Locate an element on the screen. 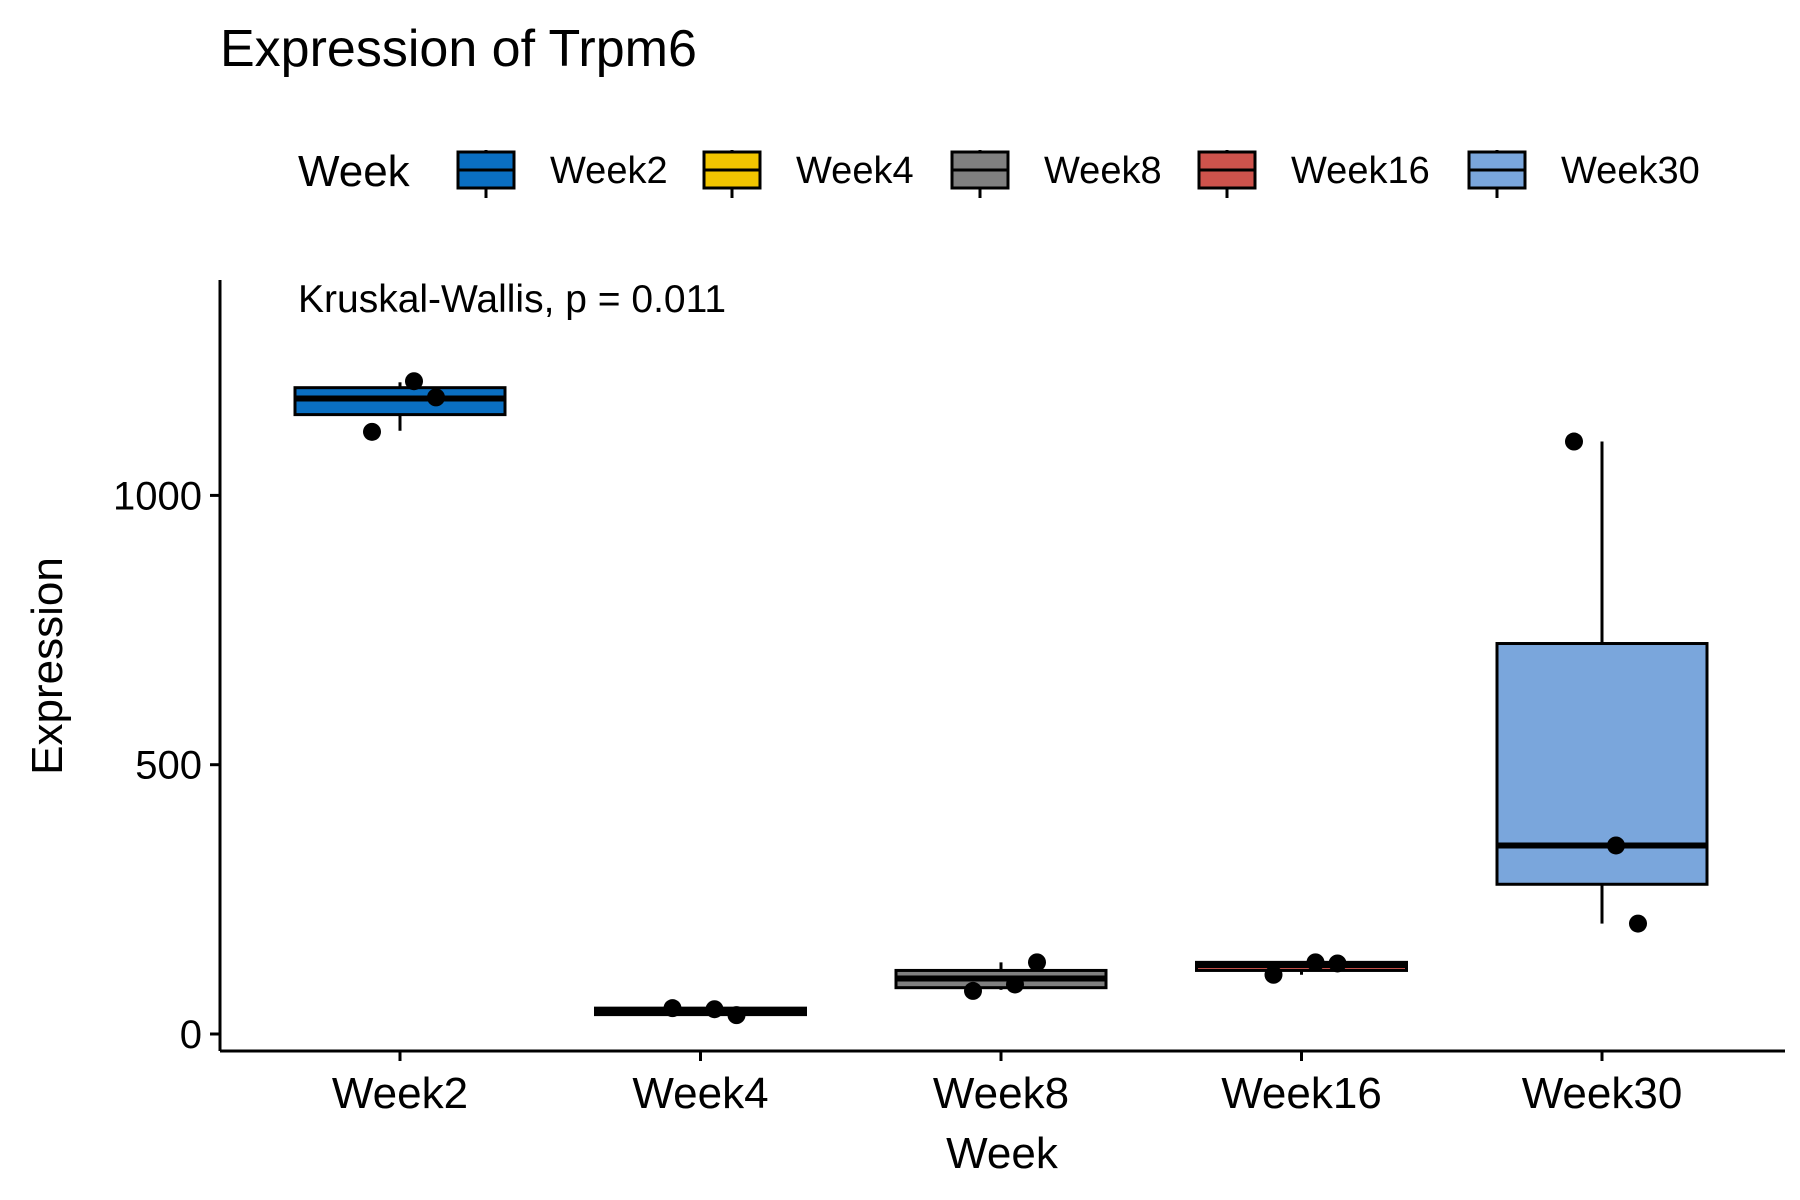 Image resolution: width=1800 pixels, height=1200 pixels. x-axis-label: Week is located at coordinates (1002, 1153).